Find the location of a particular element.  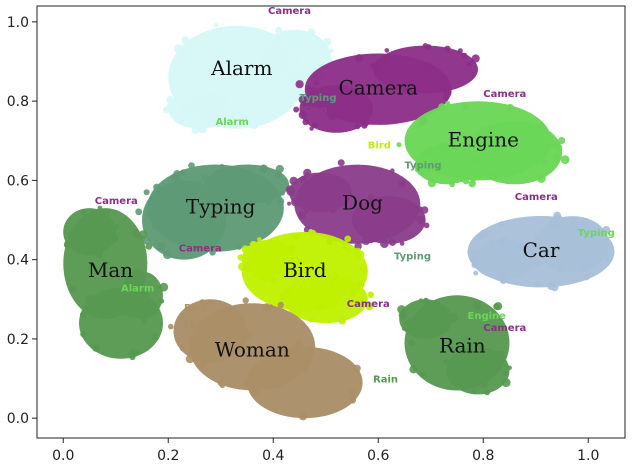

cluster-rain is located at coordinates (454, 345).